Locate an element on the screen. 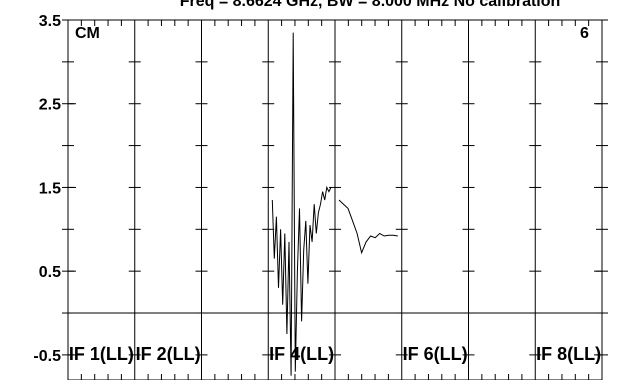 This screenshot has width=638, height=380. panel-labels: IF 1(LL) IF 2(LL) IF 4(LL) IF 6(LL) IF 8(LL) is located at coordinates (335, 354).